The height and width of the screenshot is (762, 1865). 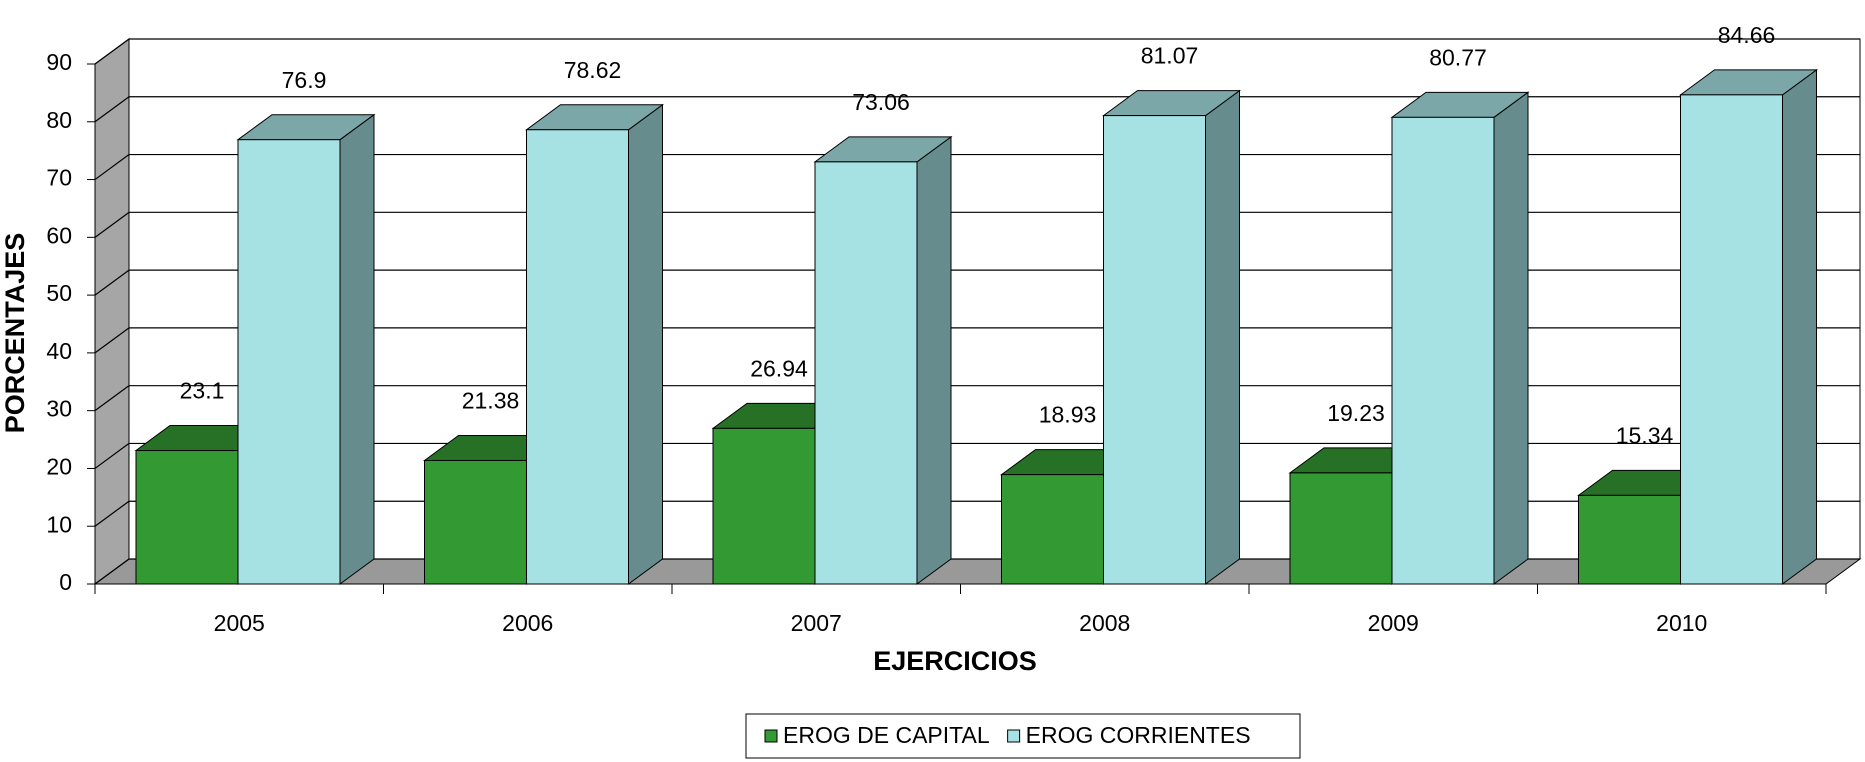 I want to click on y-tick-label: 50, so click(x=59, y=293).